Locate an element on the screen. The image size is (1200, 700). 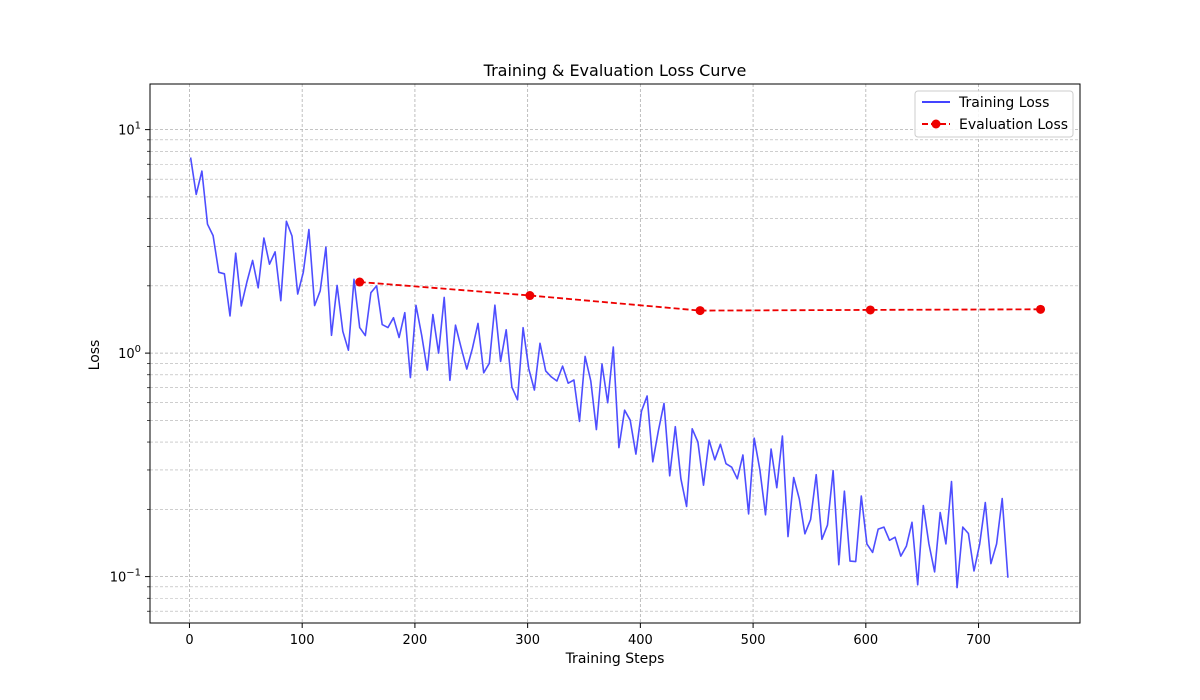
legend: Training Loss Evaluation Loss is located at coordinates (994, 114).